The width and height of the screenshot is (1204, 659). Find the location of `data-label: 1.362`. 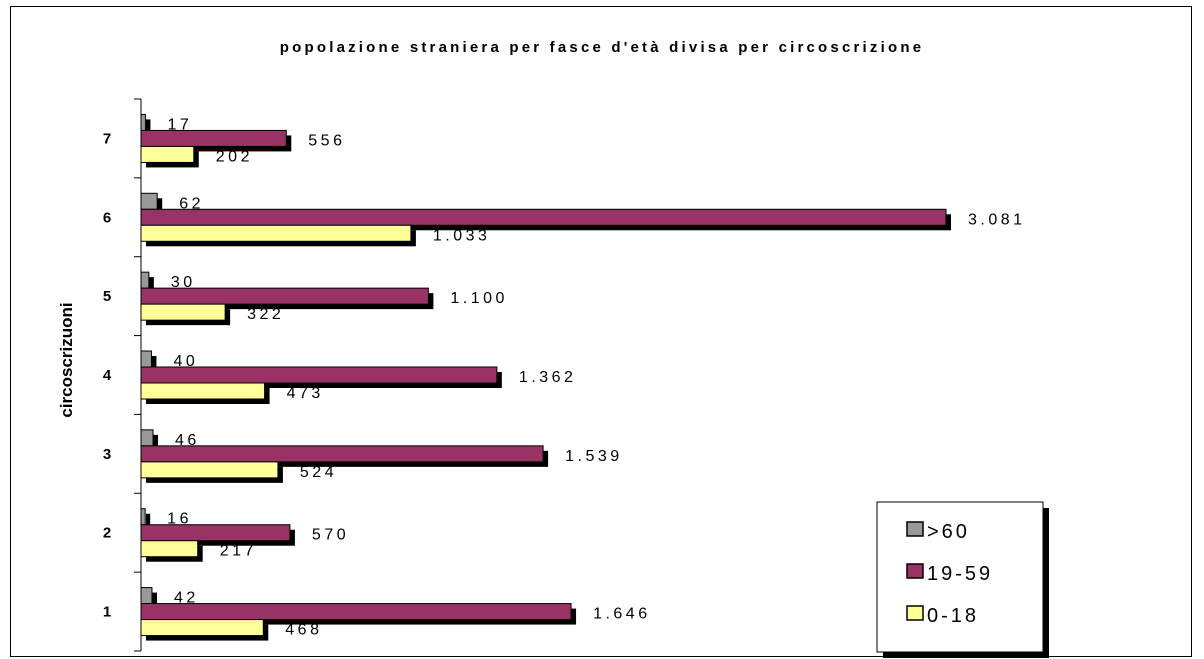

data-label: 1.362 is located at coordinates (548, 377).